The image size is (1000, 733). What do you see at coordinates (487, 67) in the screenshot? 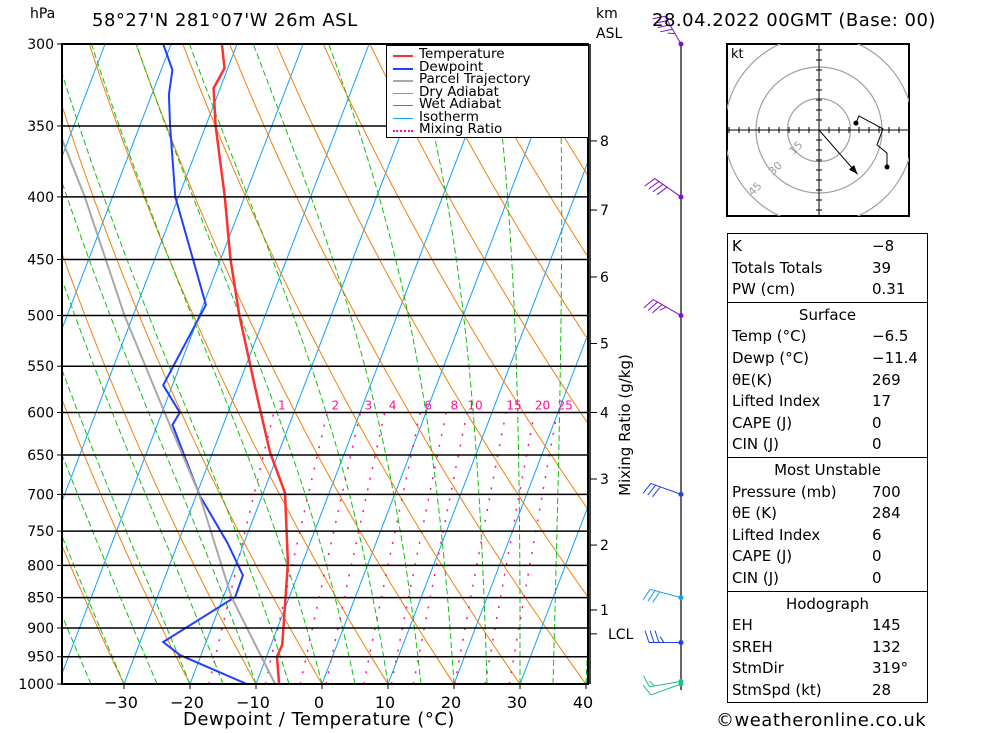
I see `legend-item-dewpoint: Dewpoint` at bounding box center [487, 67].